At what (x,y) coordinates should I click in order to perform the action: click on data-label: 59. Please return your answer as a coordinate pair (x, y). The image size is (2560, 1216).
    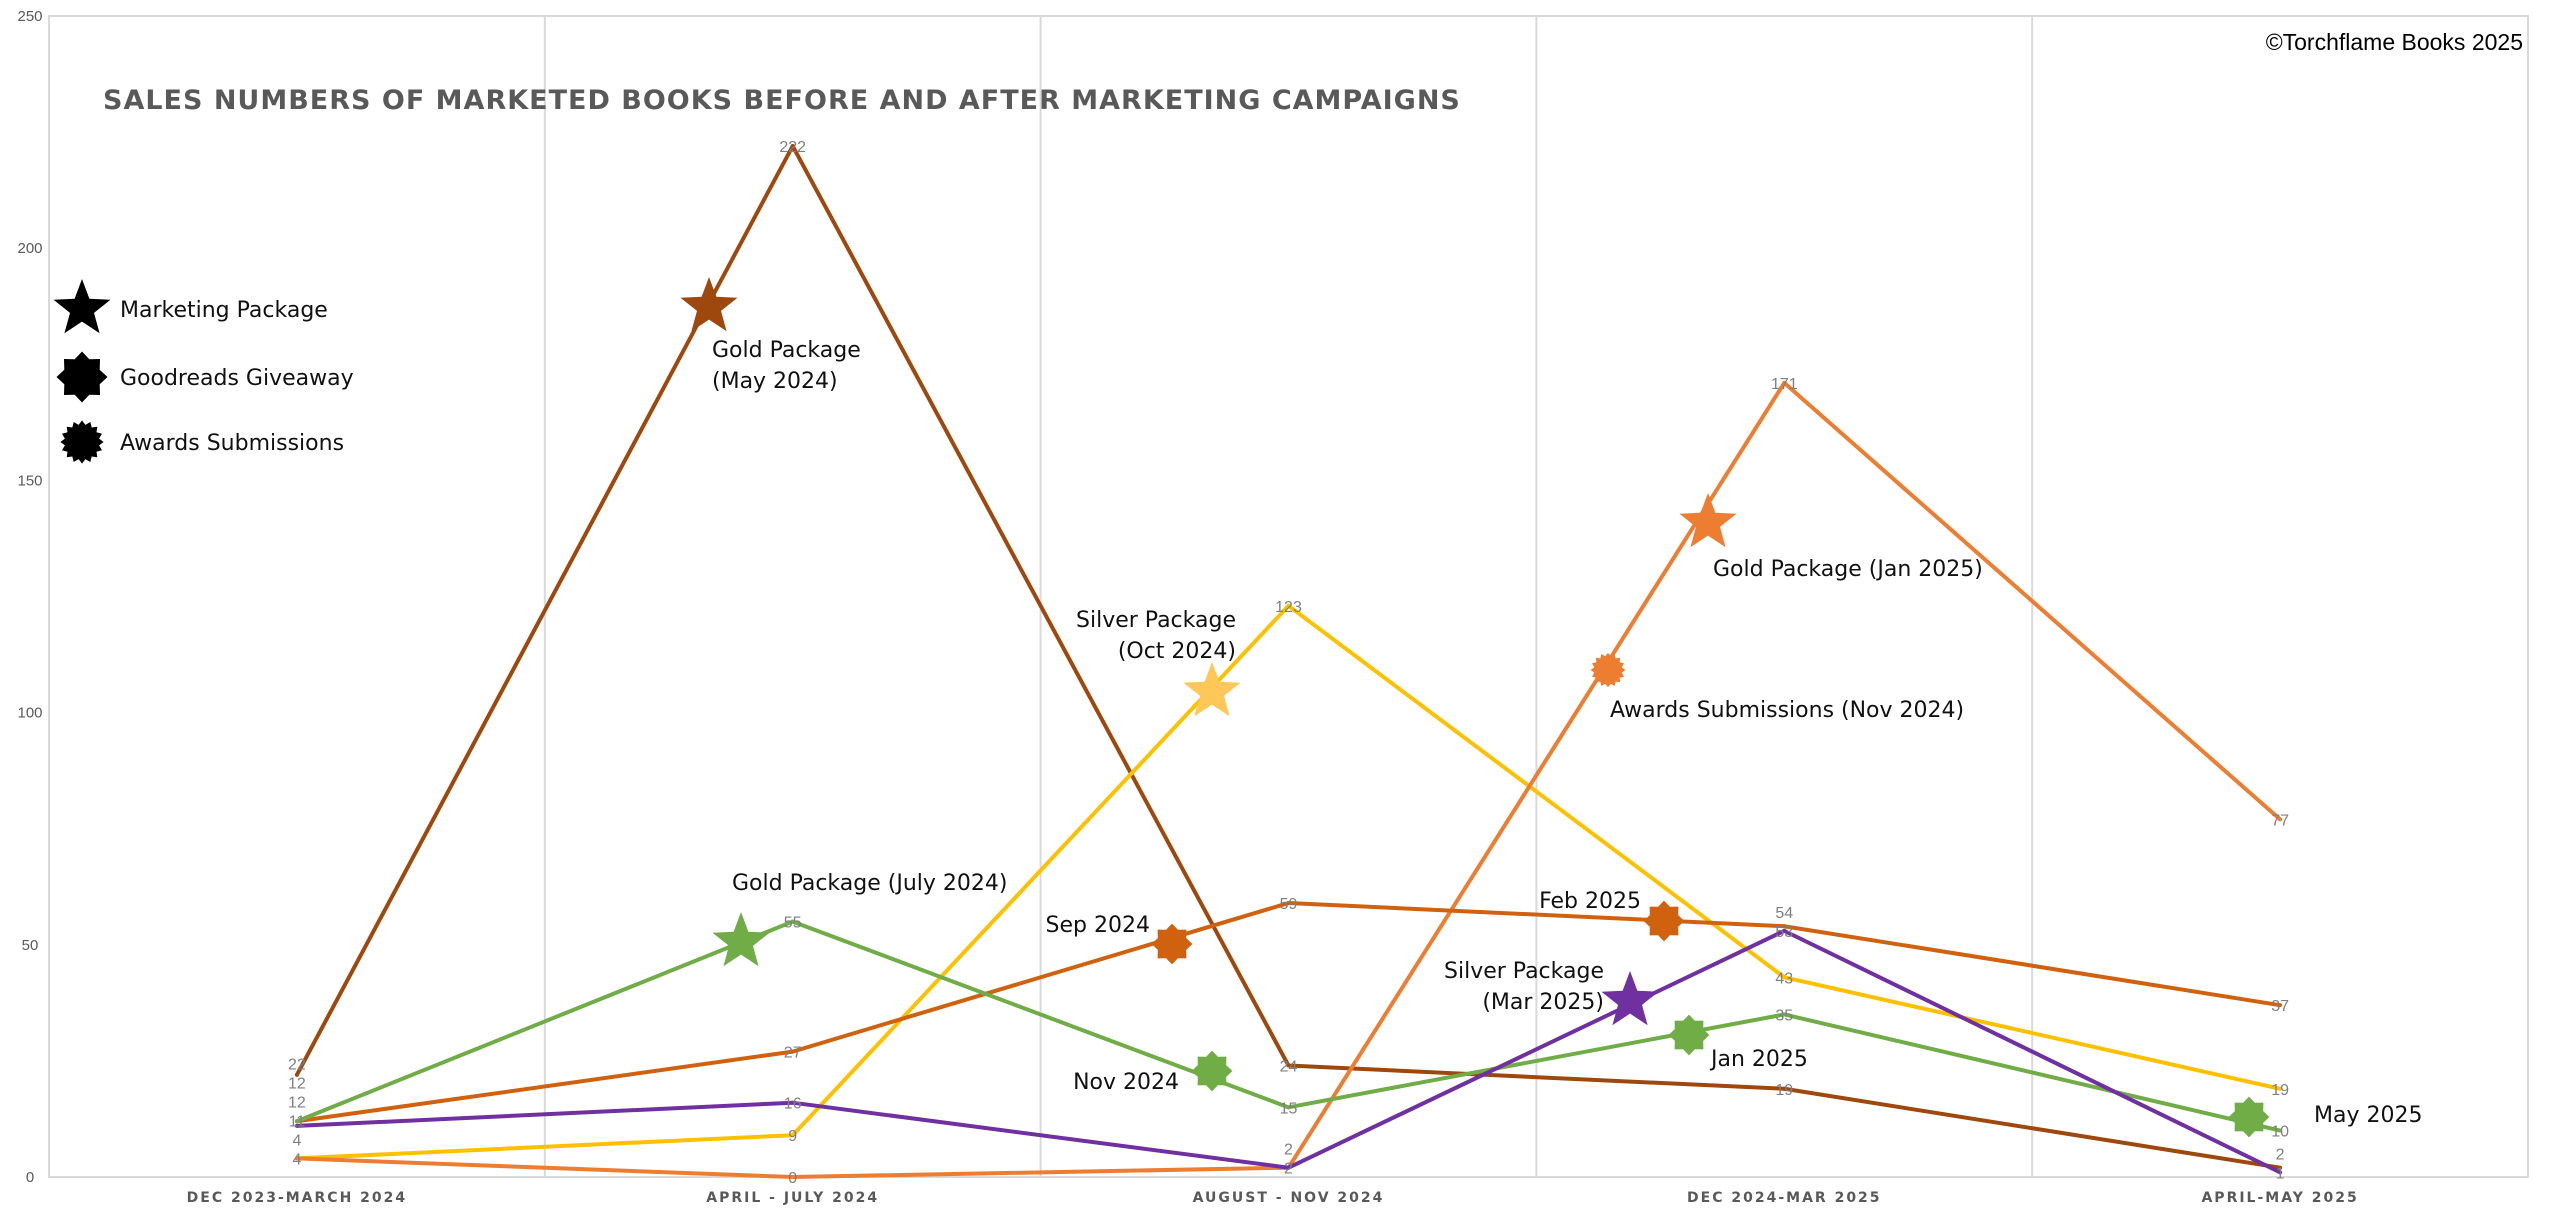
    Looking at the image, I should click on (1289, 904).